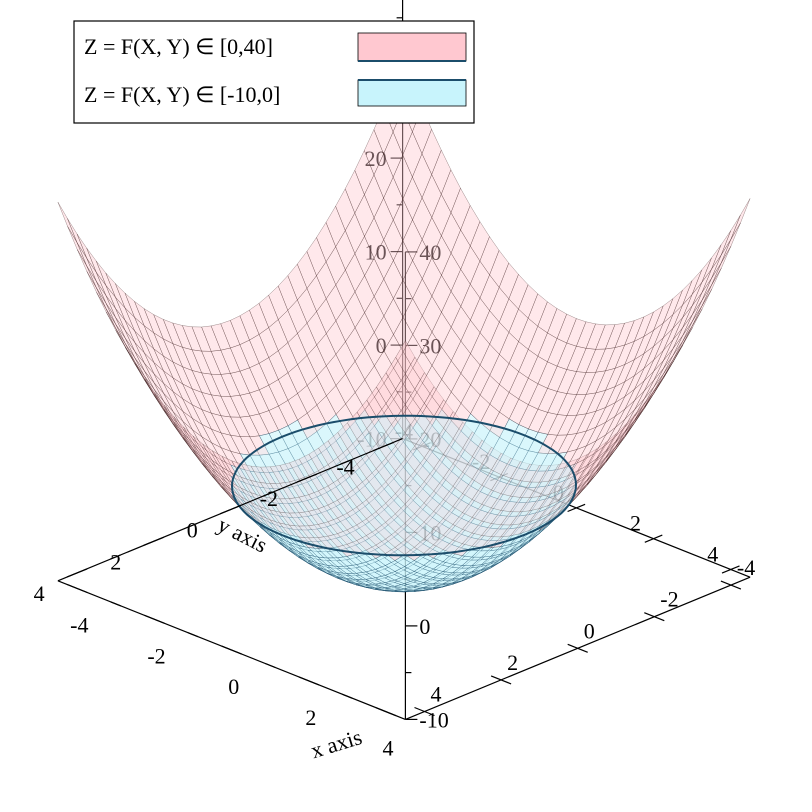  Describe the element at coordinates (430, 252) in the screenshot. I see `z-axis-right-tick-label: 40` at that location.